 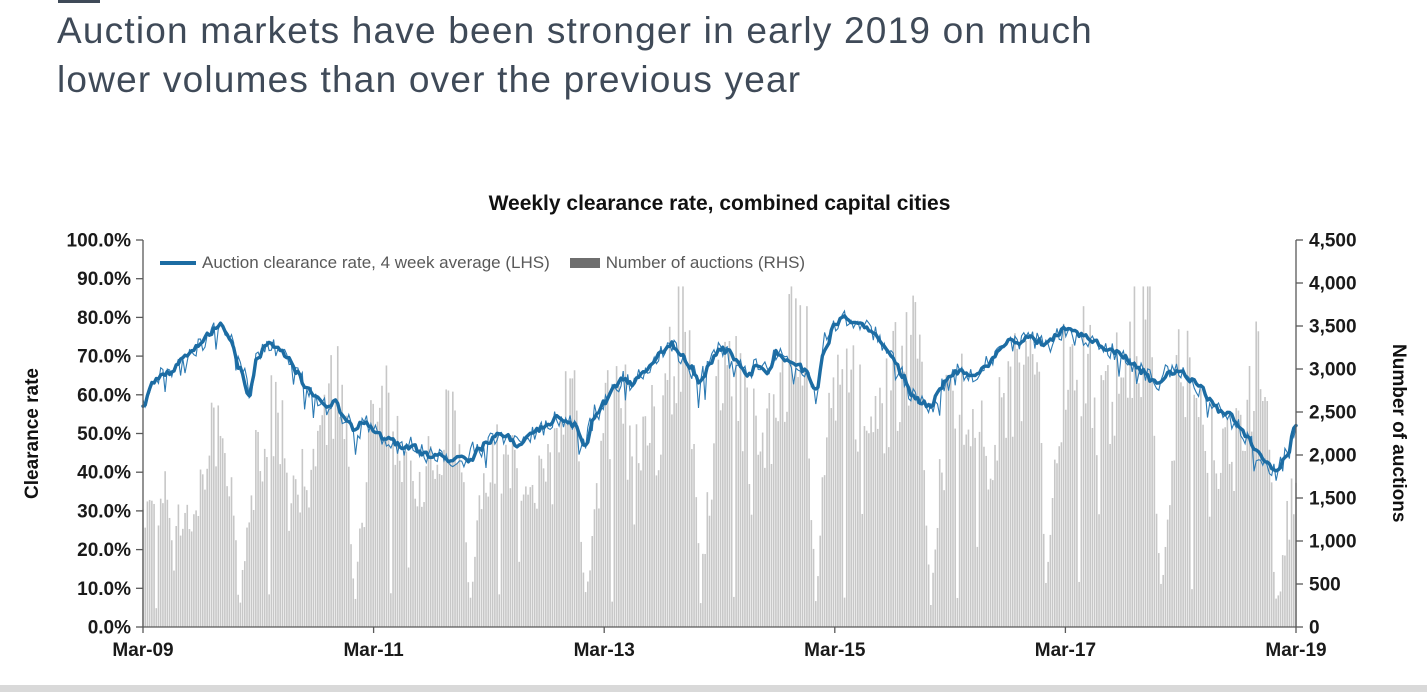 I want to click on left-axis-tick-label: 90.0%, so click(x=104, y=279).